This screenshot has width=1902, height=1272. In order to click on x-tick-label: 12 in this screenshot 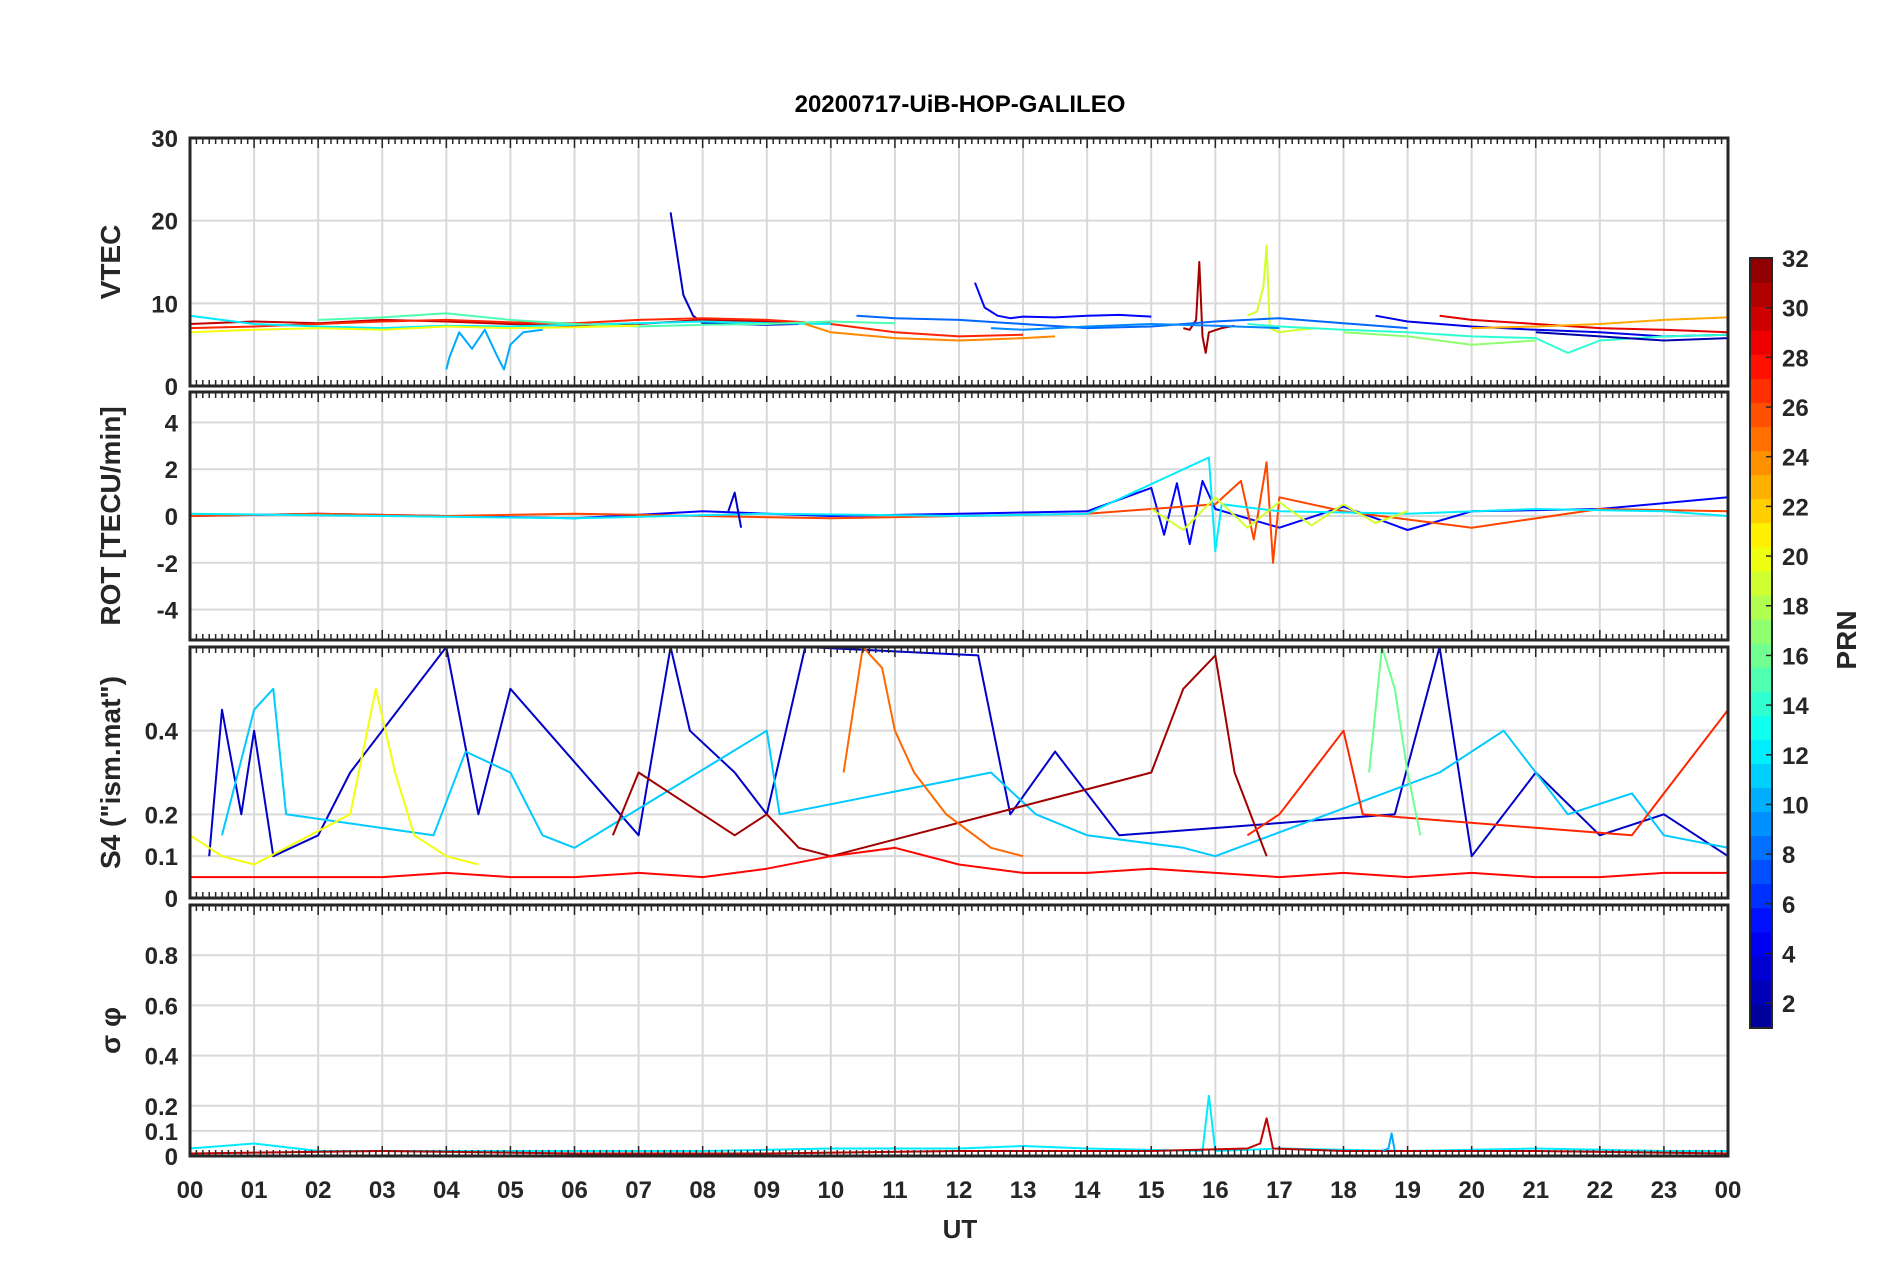, I will do `click(959, 1190)`.